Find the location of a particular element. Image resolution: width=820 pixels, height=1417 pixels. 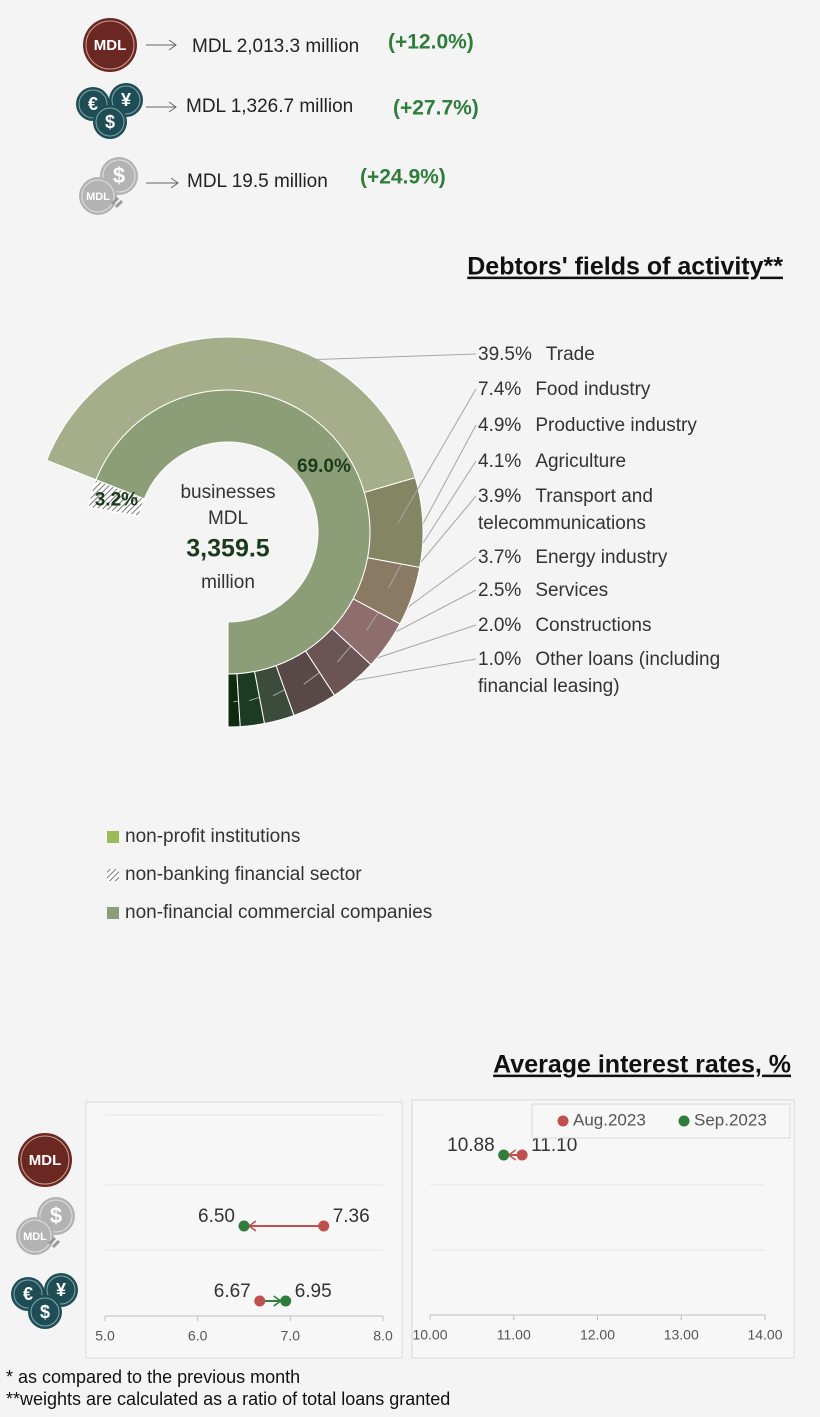

center-text: businesses is located at coordinates (227, 492).